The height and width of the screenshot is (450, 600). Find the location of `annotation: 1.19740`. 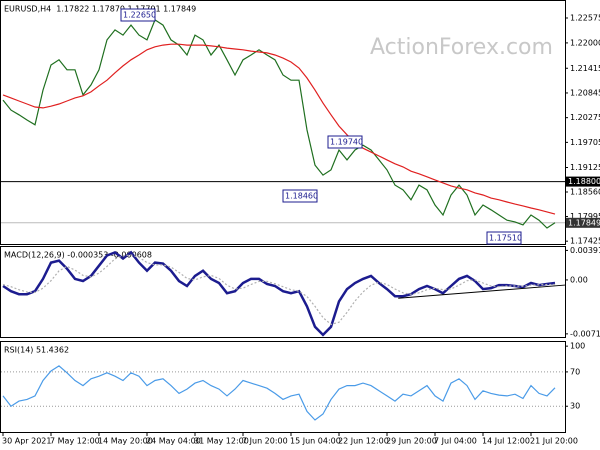

annotation: 1.19740 is located at coordinates (346, 142).